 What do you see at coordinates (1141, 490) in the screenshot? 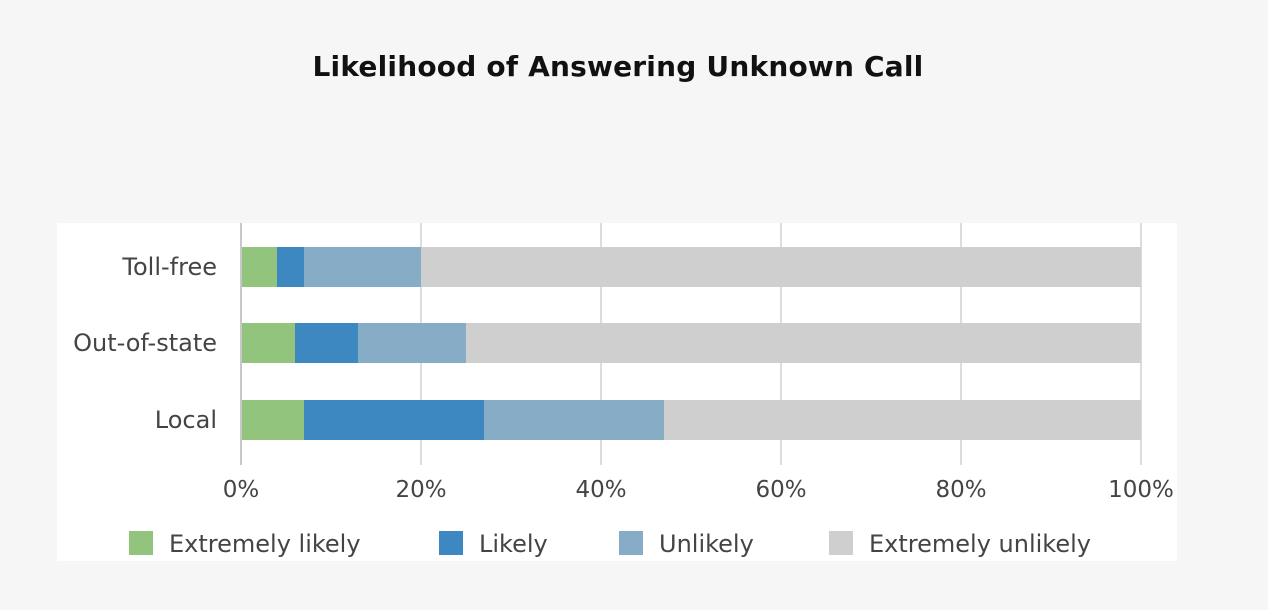
I see `x-tick-label: 100%` at bounding box center [1141, 490].